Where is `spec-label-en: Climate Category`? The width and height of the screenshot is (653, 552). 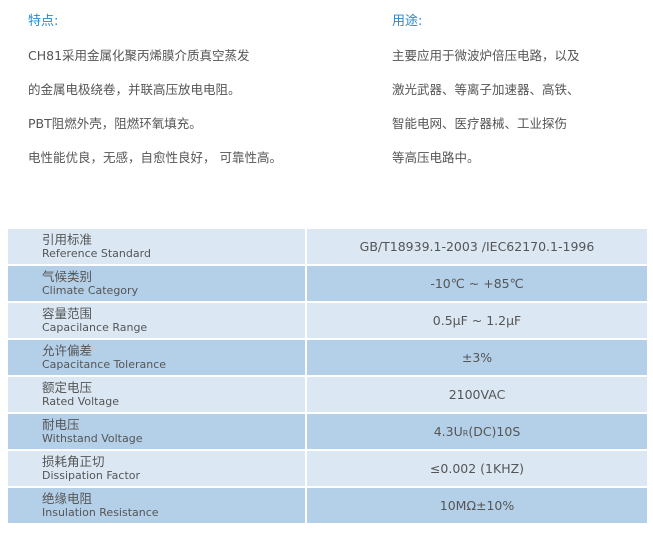 spec-label-en: Climate Category is located at coordinates (90, 290).